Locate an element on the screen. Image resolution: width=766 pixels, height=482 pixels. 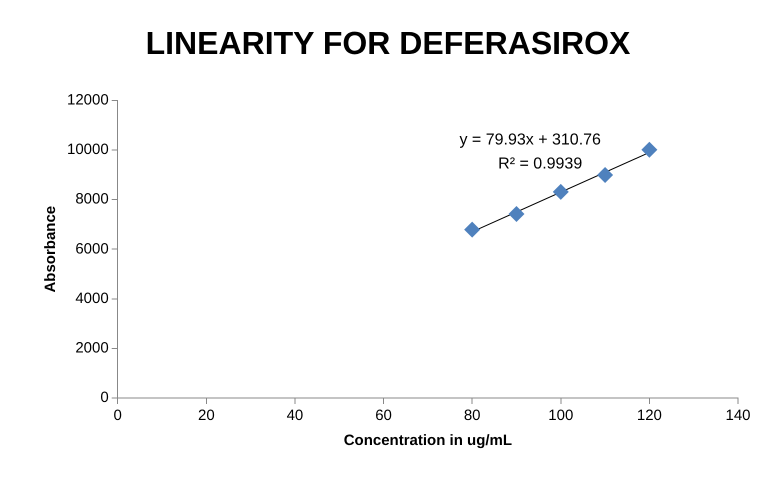
y-tick-label: 6000 is located at coordinates (92, 249).